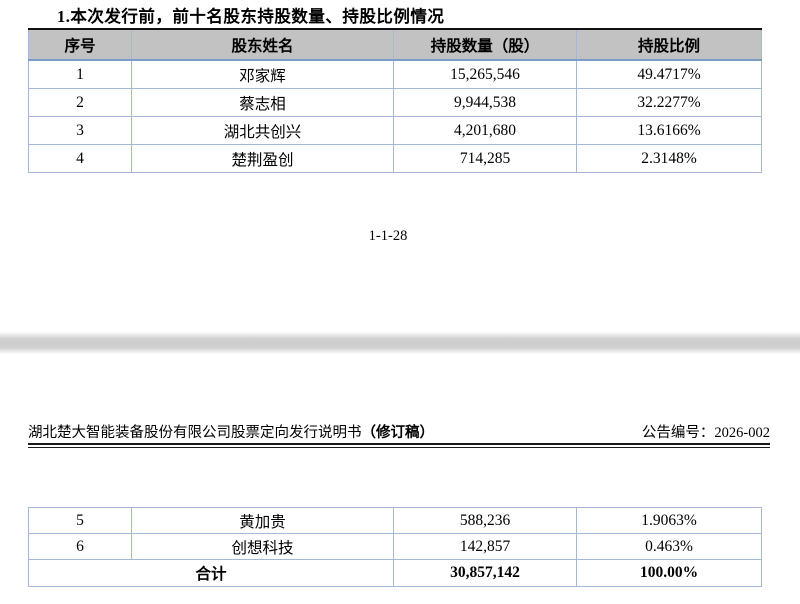  I want to click on doc-title-revision-suffix: （修订稿）, so click(398, 433).